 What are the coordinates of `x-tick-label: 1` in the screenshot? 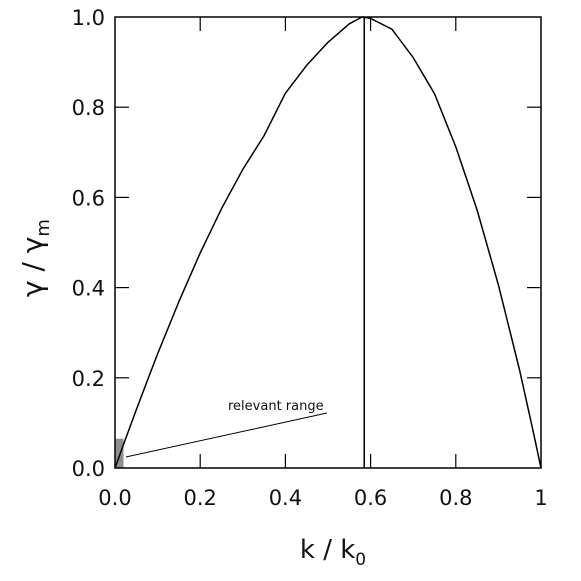 It's located at (540, 498).